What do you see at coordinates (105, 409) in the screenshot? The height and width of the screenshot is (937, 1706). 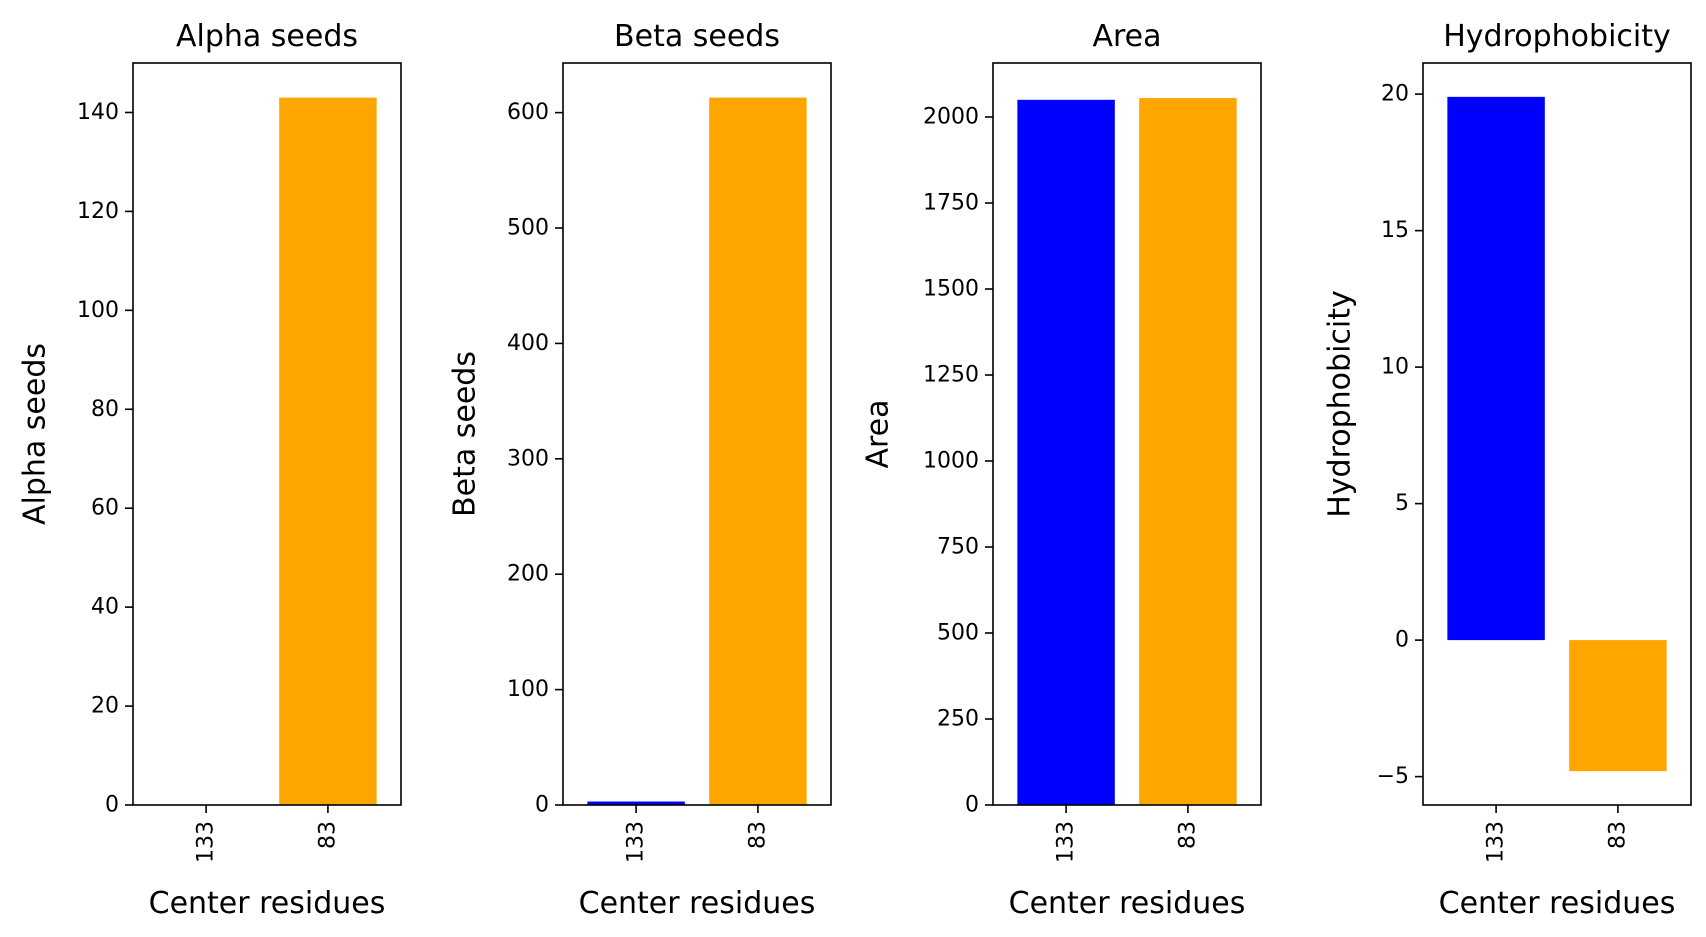 I see `y-tick-label: 80` at bounding box center [105, 409].